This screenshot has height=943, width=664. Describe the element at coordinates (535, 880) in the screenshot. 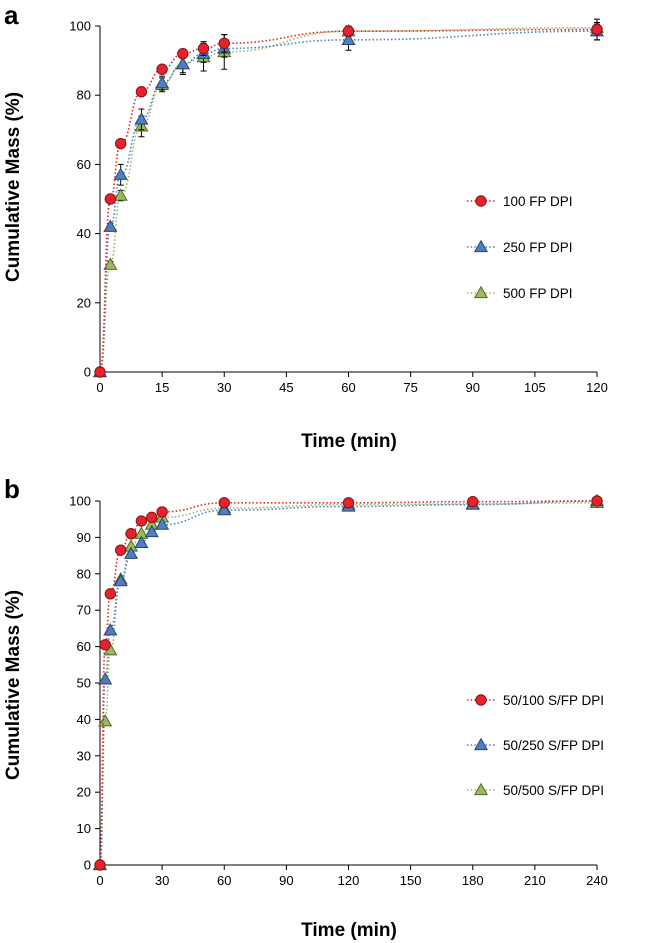

I see `x-tick-label: 210` at that location.